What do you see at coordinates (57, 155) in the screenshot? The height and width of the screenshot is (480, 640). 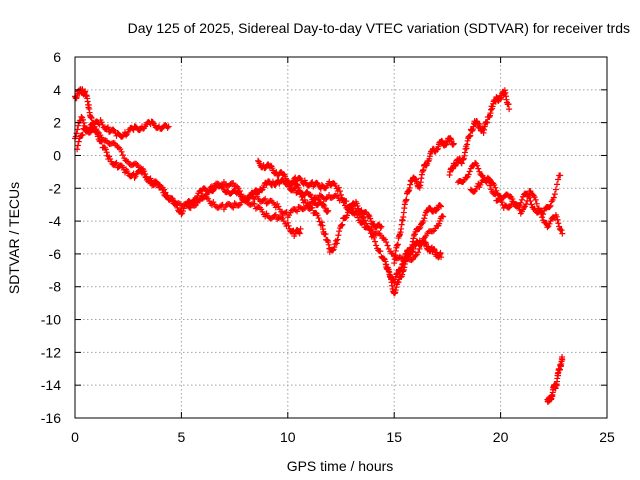 I see `y-tick-label: 0` at bounding box center [57, 155].